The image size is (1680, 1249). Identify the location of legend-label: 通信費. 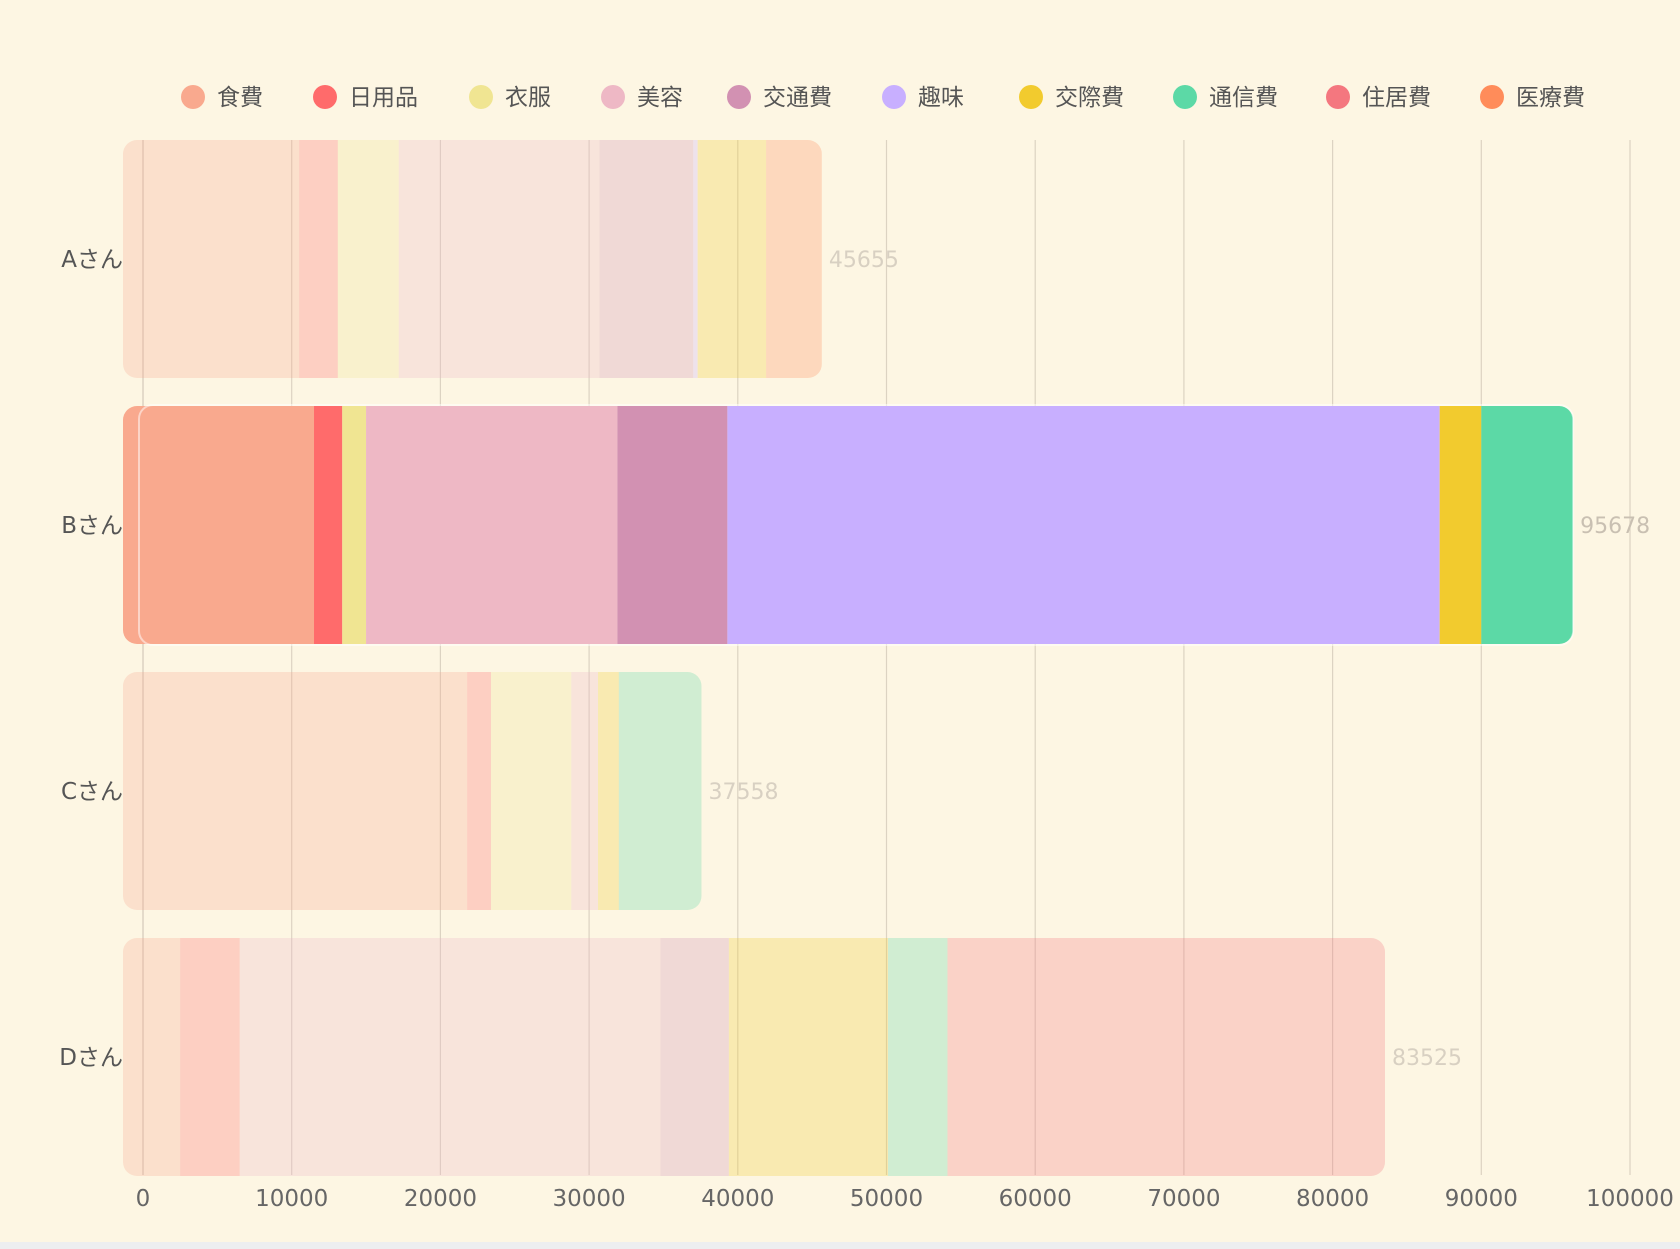
(1243, 98).